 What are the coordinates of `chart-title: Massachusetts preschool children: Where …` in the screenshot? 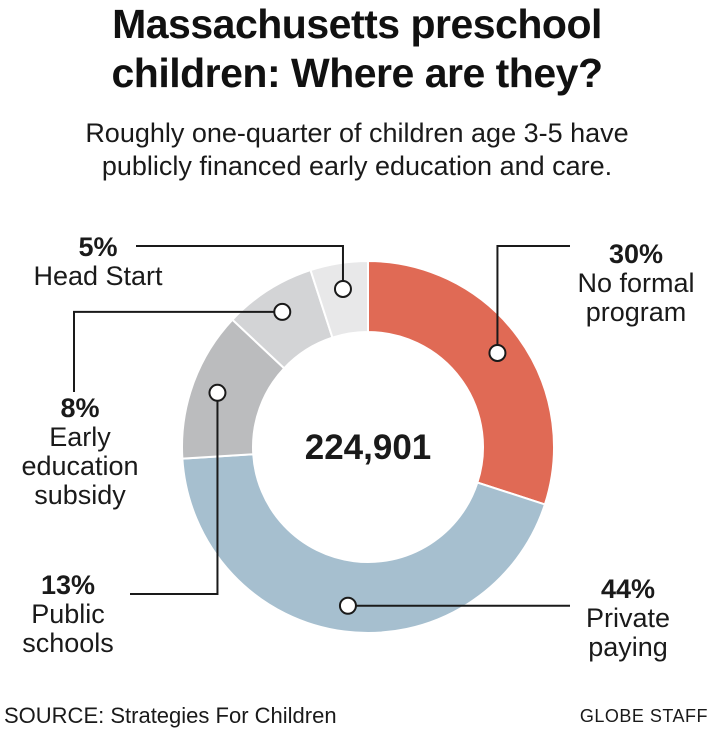 It's located at (357, 49).